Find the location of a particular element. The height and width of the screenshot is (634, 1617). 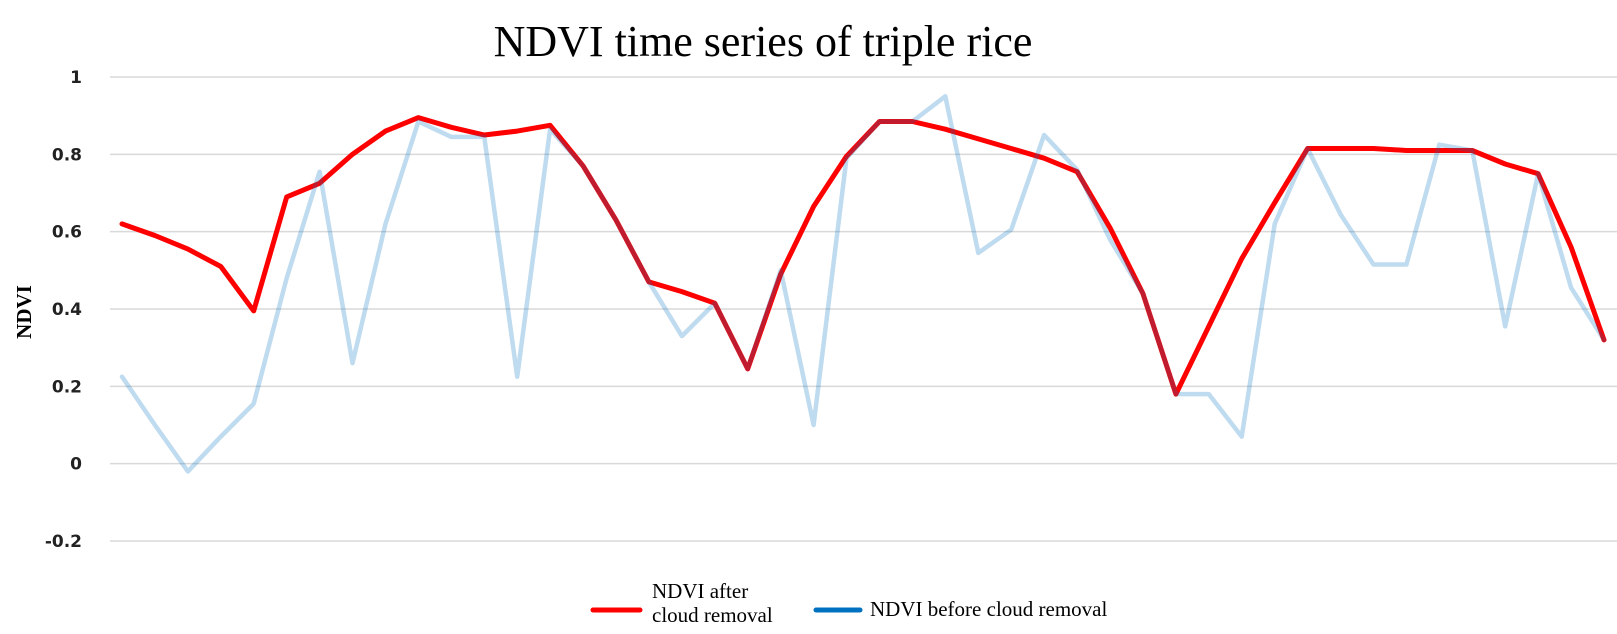

y-tick-label: 0.6 is located at coordinates (67, 233).